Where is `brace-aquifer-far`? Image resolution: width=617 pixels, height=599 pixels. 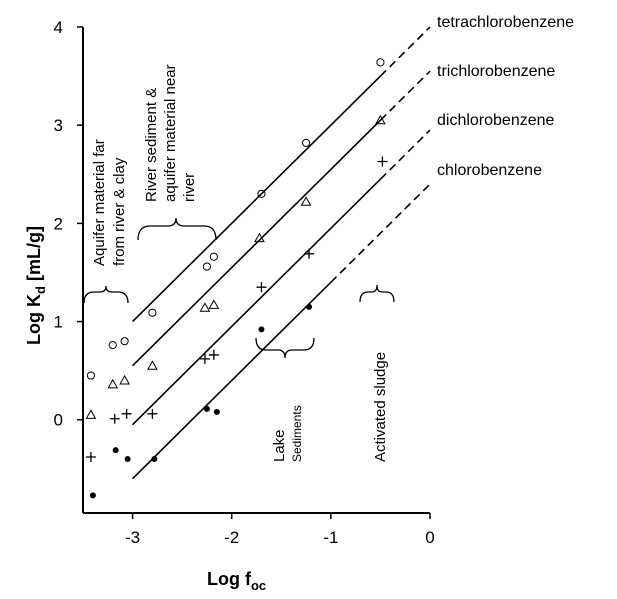
brace-aquifer-far is located at coordinates (106, 294).